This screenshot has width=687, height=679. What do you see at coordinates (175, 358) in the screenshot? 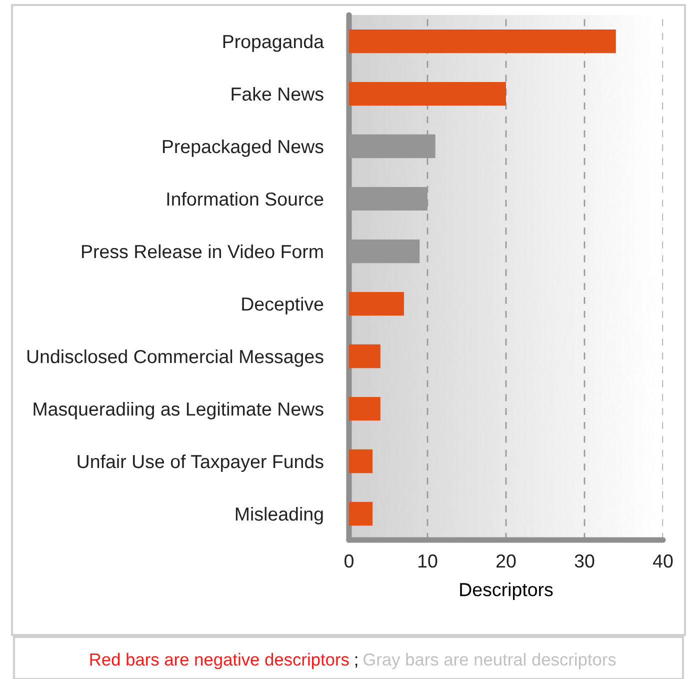
I see `y-tick-label: Undisclosed Commercial Messages` at bounding box center [175, 358].